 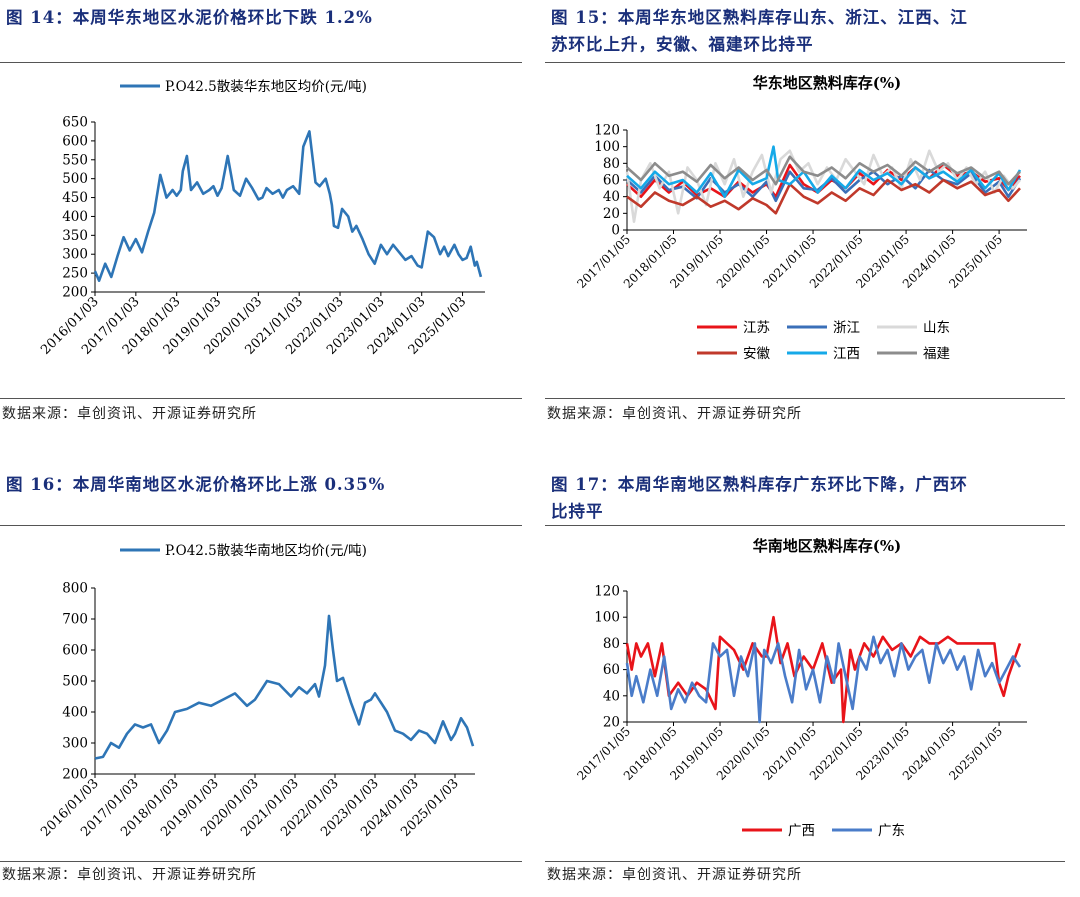 What do you see at coordinates (936, 354) in the screenshot?
I see `legend-label: 福建` at bounding box center [936, 354].